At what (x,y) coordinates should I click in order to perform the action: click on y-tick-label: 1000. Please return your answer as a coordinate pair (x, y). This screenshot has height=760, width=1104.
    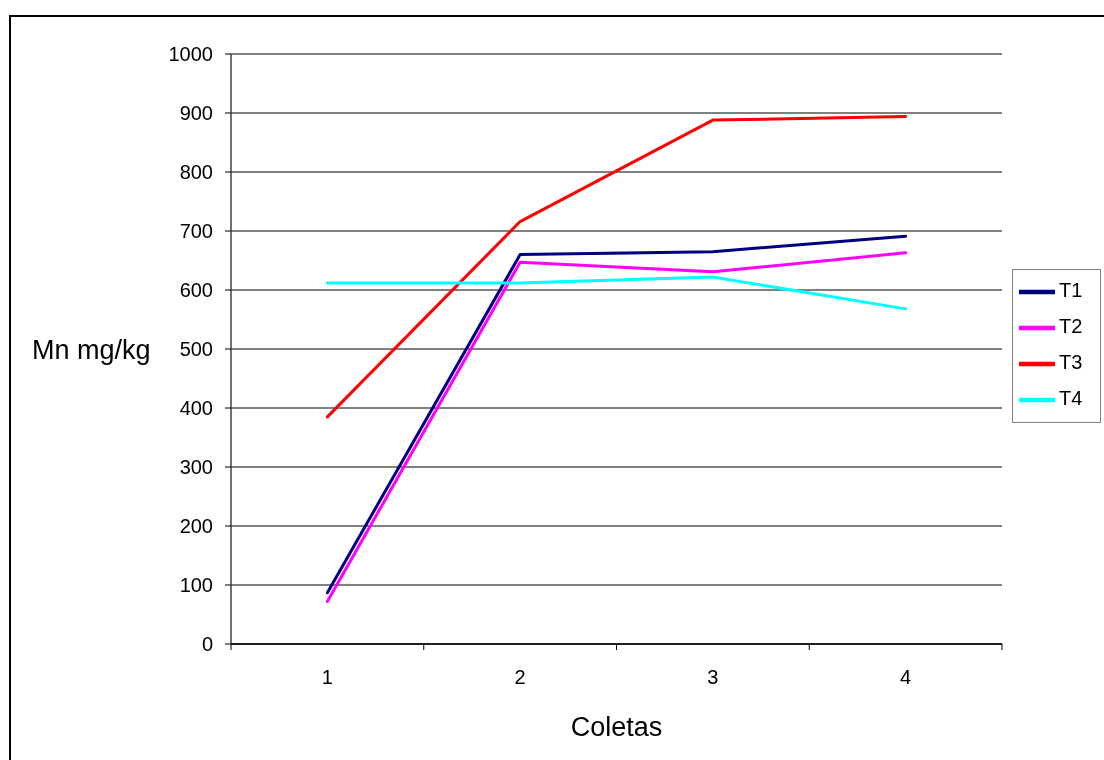
    Looking at the image, I should click on (190, 54).